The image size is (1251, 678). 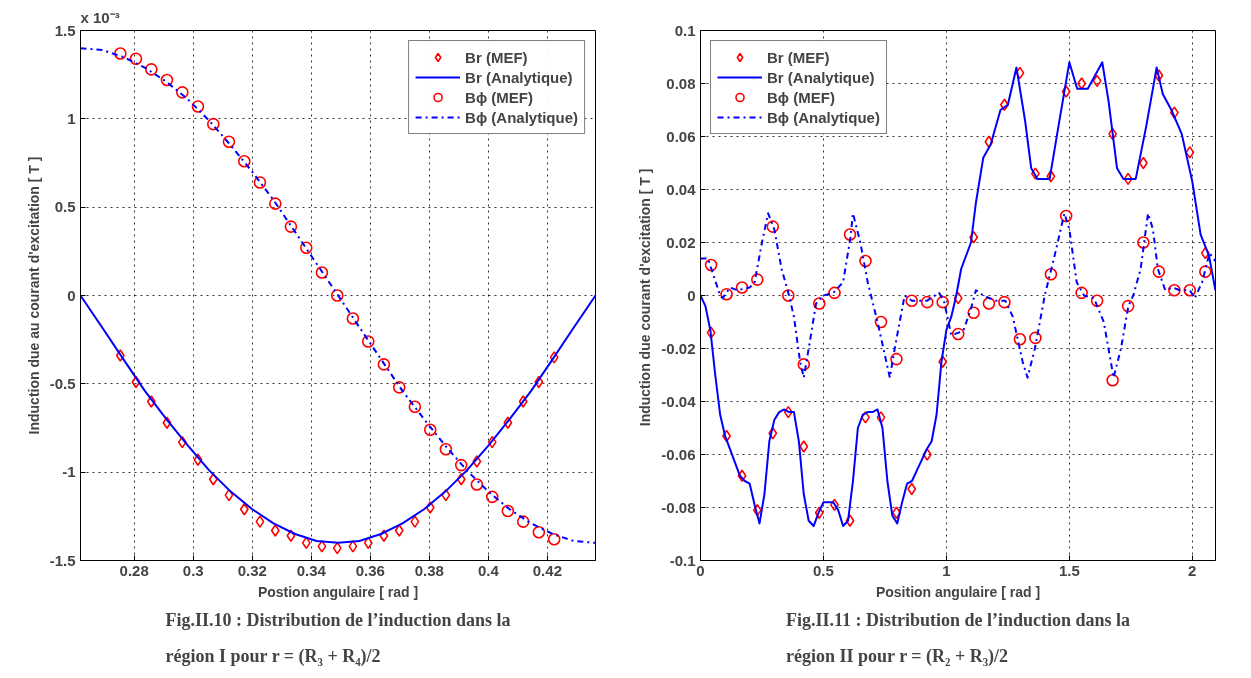 I want to click on x-tick-label: 0.5, so click(x=823, y=570).